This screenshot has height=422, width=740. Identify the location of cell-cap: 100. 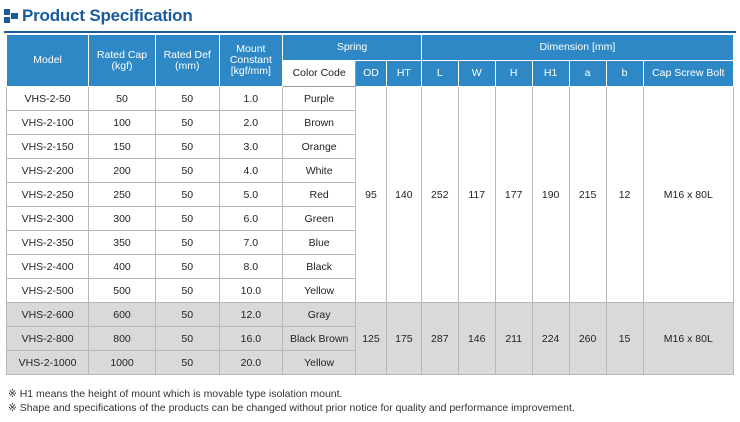
(122, 122).